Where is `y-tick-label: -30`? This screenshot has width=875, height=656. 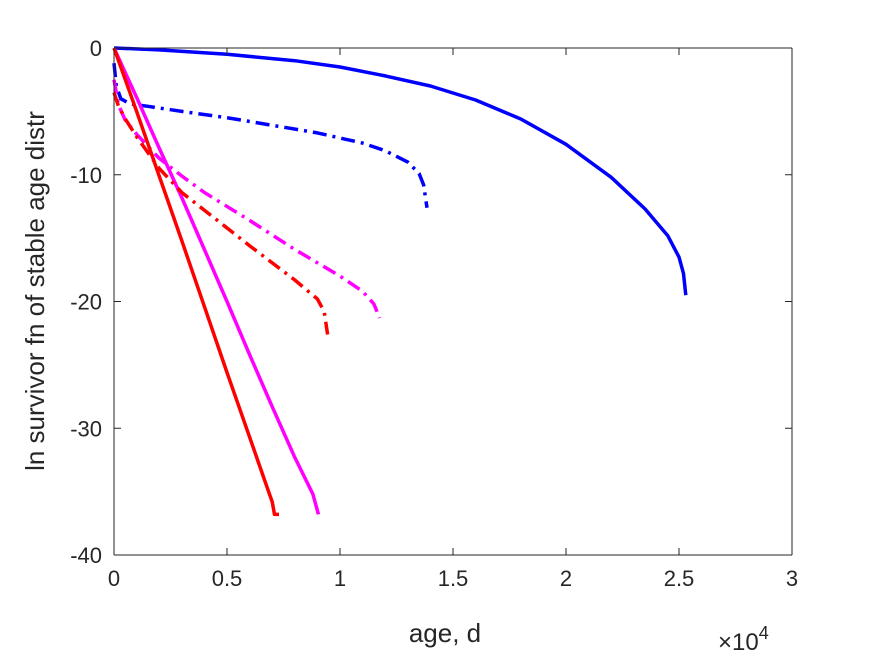
y-tick-label: -30 is located at coordinates (86, 428).